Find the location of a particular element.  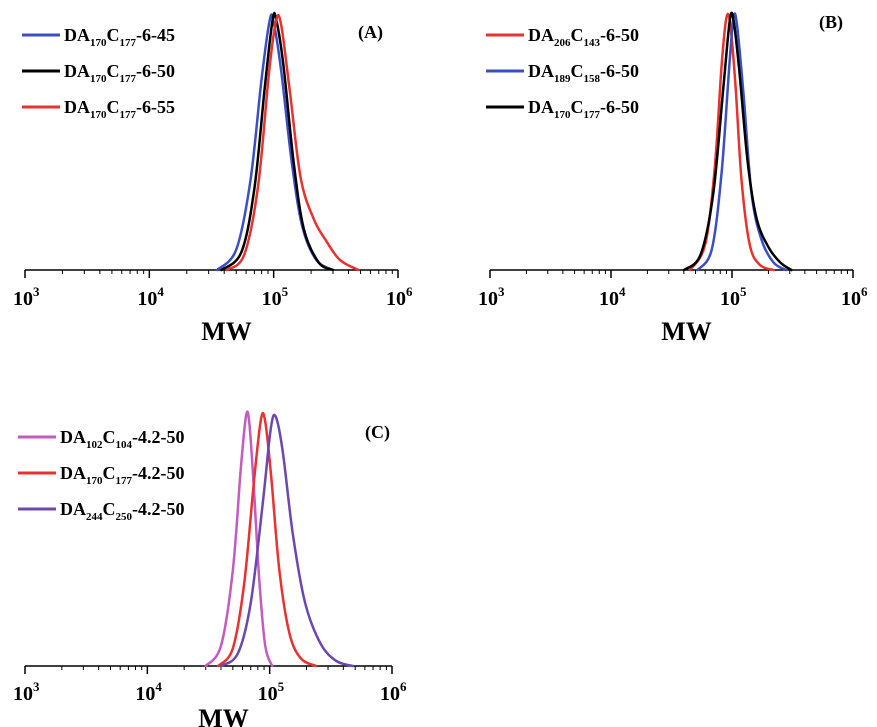

legend-entry: DA206C143-6-50 is located at coordinates (583, 37).